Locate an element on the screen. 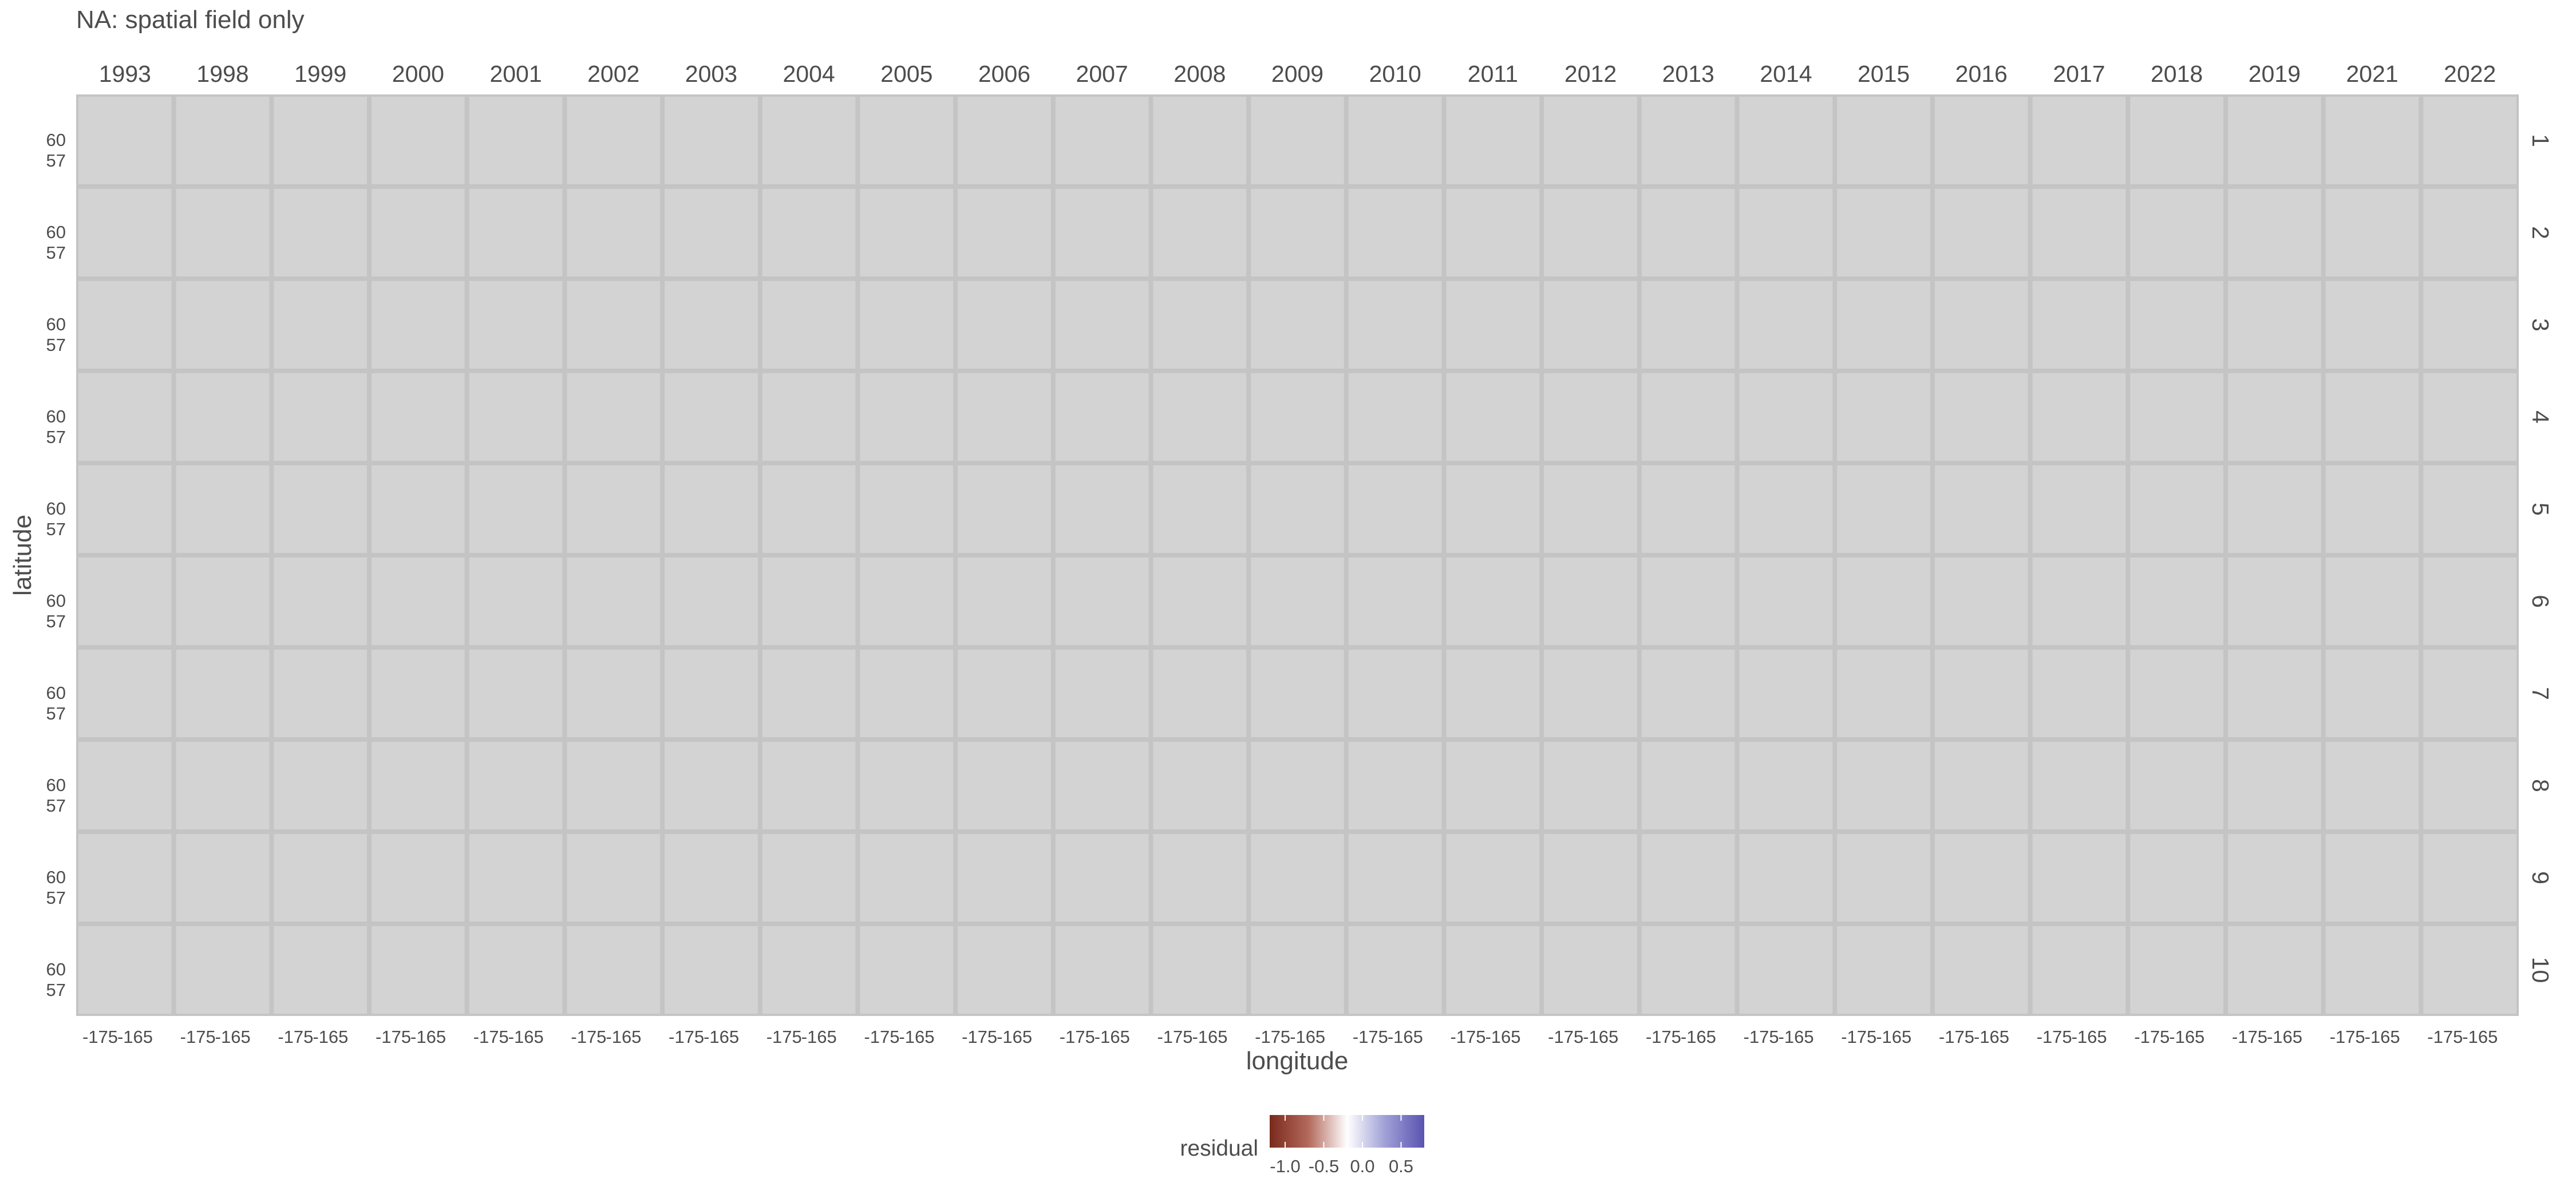  strip-label-row: 9 is located at coordinates (2540, 878).